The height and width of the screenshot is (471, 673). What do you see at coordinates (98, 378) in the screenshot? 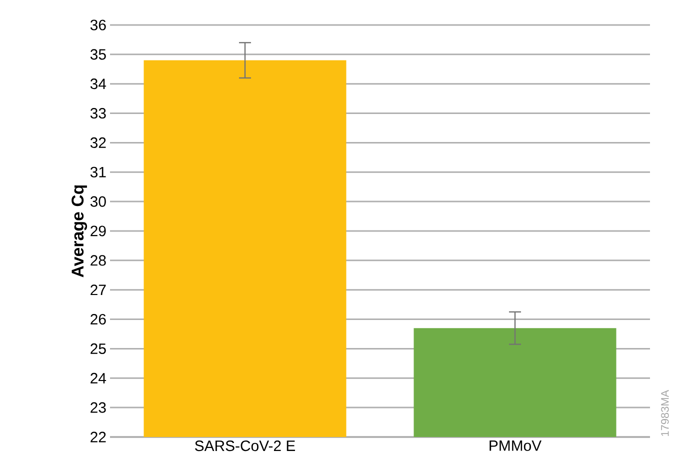
I see `y-tick-label: 24` at bounding box center [98, 378].